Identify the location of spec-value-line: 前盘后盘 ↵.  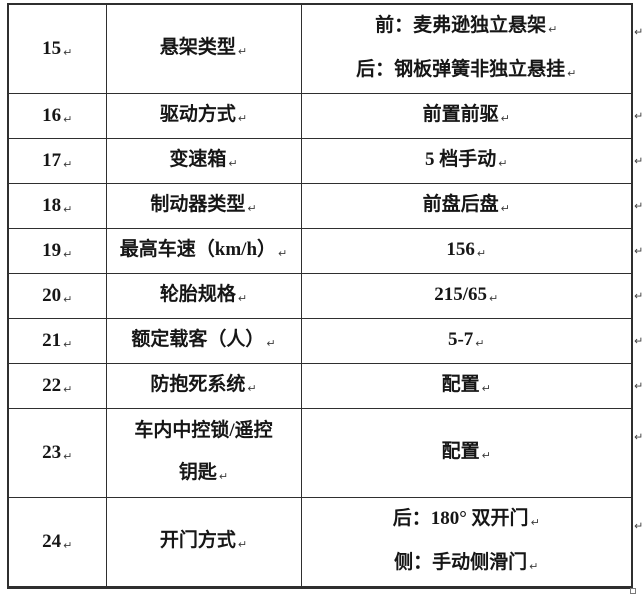
(467, 206).